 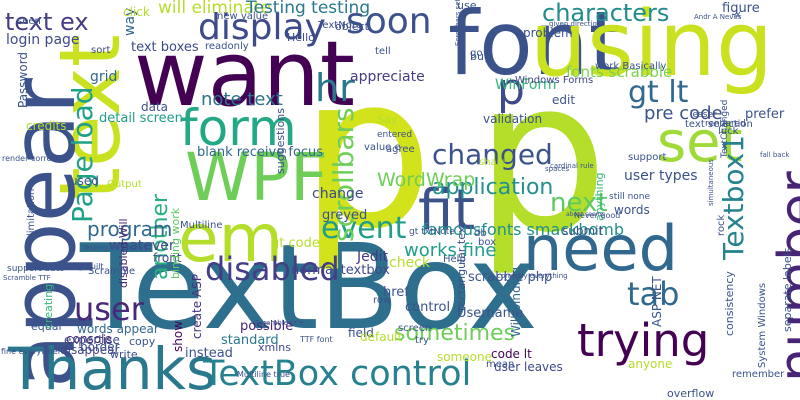 I want to click on word-support-99: support, so click(x=647, y=157).